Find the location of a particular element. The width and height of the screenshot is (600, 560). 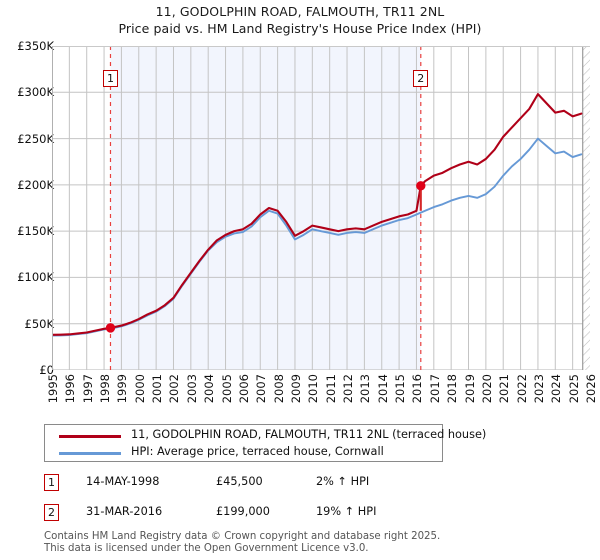

x-axis-tick-label: 2021 is located at coordinates (504, 389).